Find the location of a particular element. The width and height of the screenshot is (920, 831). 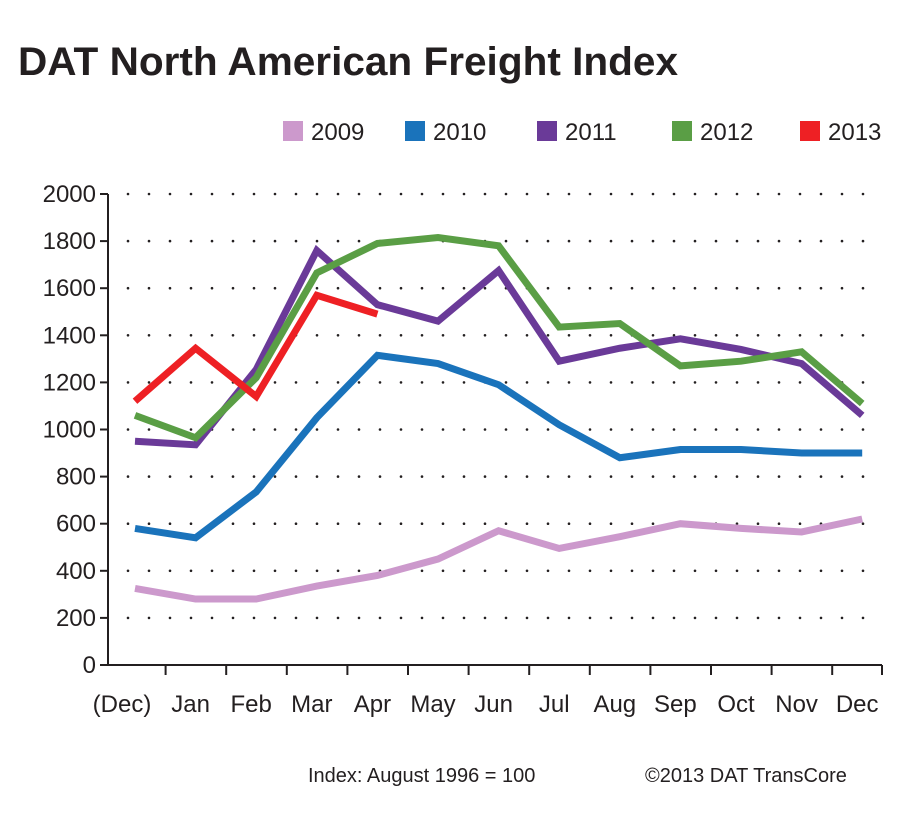

legend-label-2012: 2012 is located at coordinates (726, 132).